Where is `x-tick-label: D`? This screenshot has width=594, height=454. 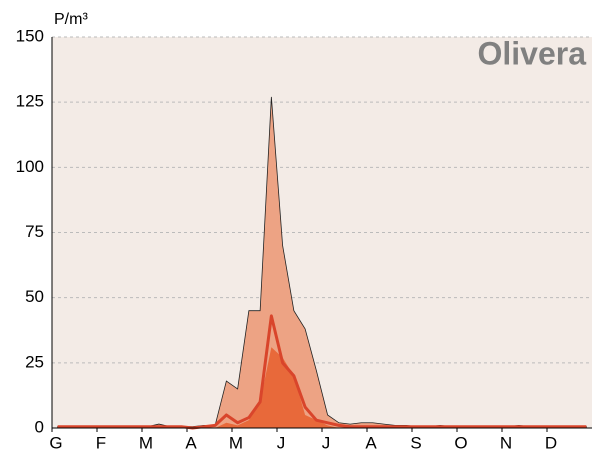 x-tick-label: D is located at coordinates (551, 442).